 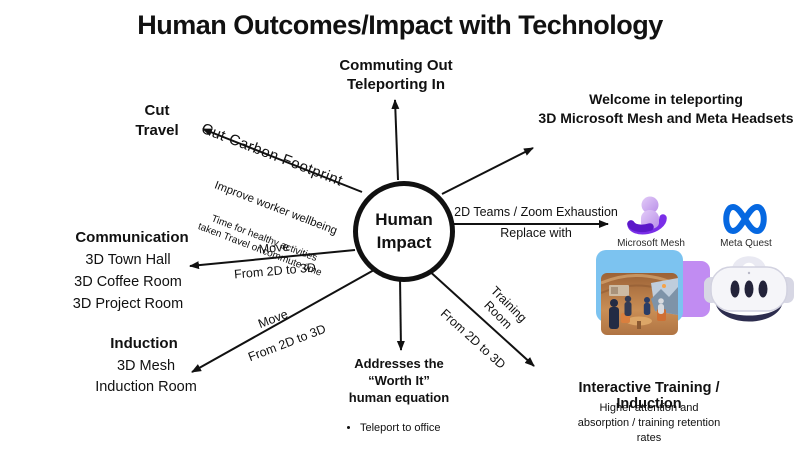 I want to click on meta-infinity-icon, so click(x=745, y=219).